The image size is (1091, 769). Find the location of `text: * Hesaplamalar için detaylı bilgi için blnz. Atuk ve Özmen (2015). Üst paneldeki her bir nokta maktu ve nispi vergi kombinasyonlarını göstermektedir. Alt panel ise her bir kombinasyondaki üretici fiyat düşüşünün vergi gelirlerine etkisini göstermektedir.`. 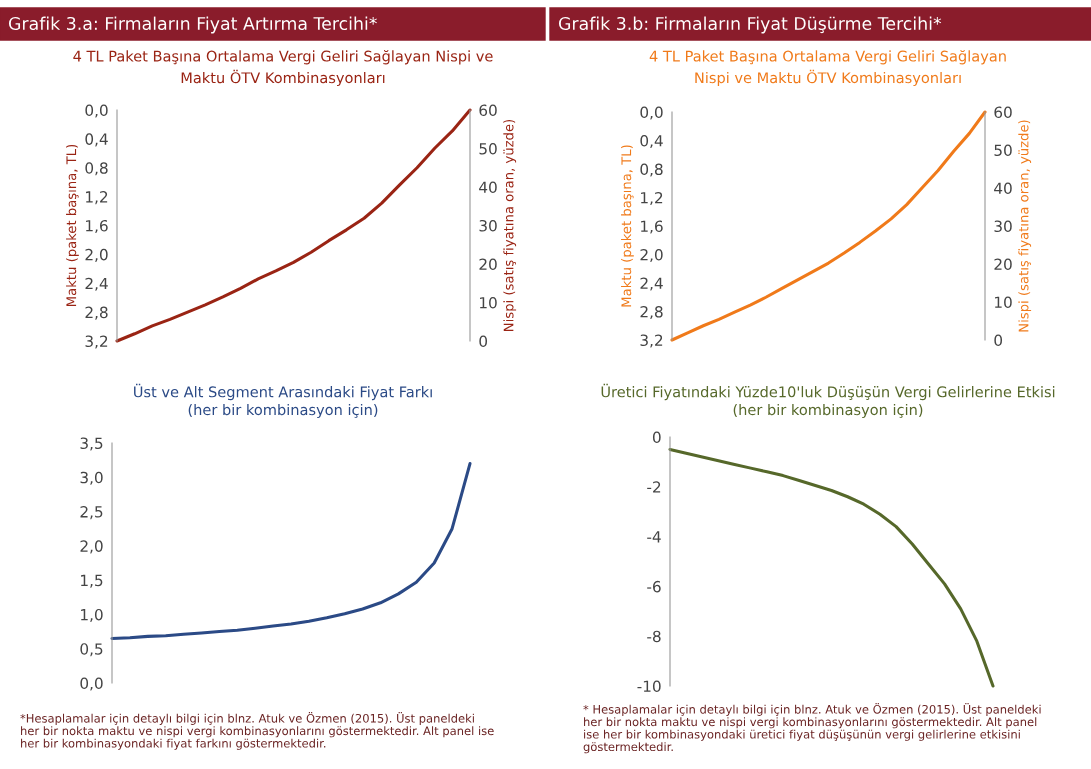

text: * Hesaplamalar için detaylı bilgi için blnz. Atuk ve Özmen (2015). Üst paneldeki her bir nokta maktu ve nispi vergi kombinasyonlarını göstermektedir. Alt panel ise her bir kombinasyondaki üretici fiyat düşüşünün vergi gelirlerine etkisini göstermektedir. is located at coordinates (812, 728).